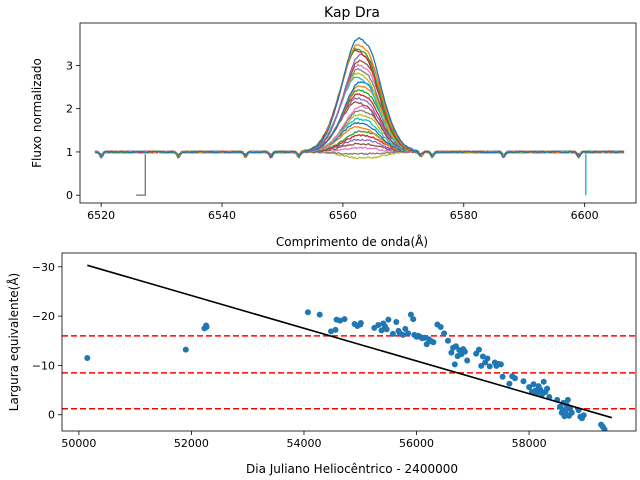 The width and height of the screenshot is (640, 480). I want to click on spectrum-x-label: Comprimento de onda(Å), so click(352, 241).